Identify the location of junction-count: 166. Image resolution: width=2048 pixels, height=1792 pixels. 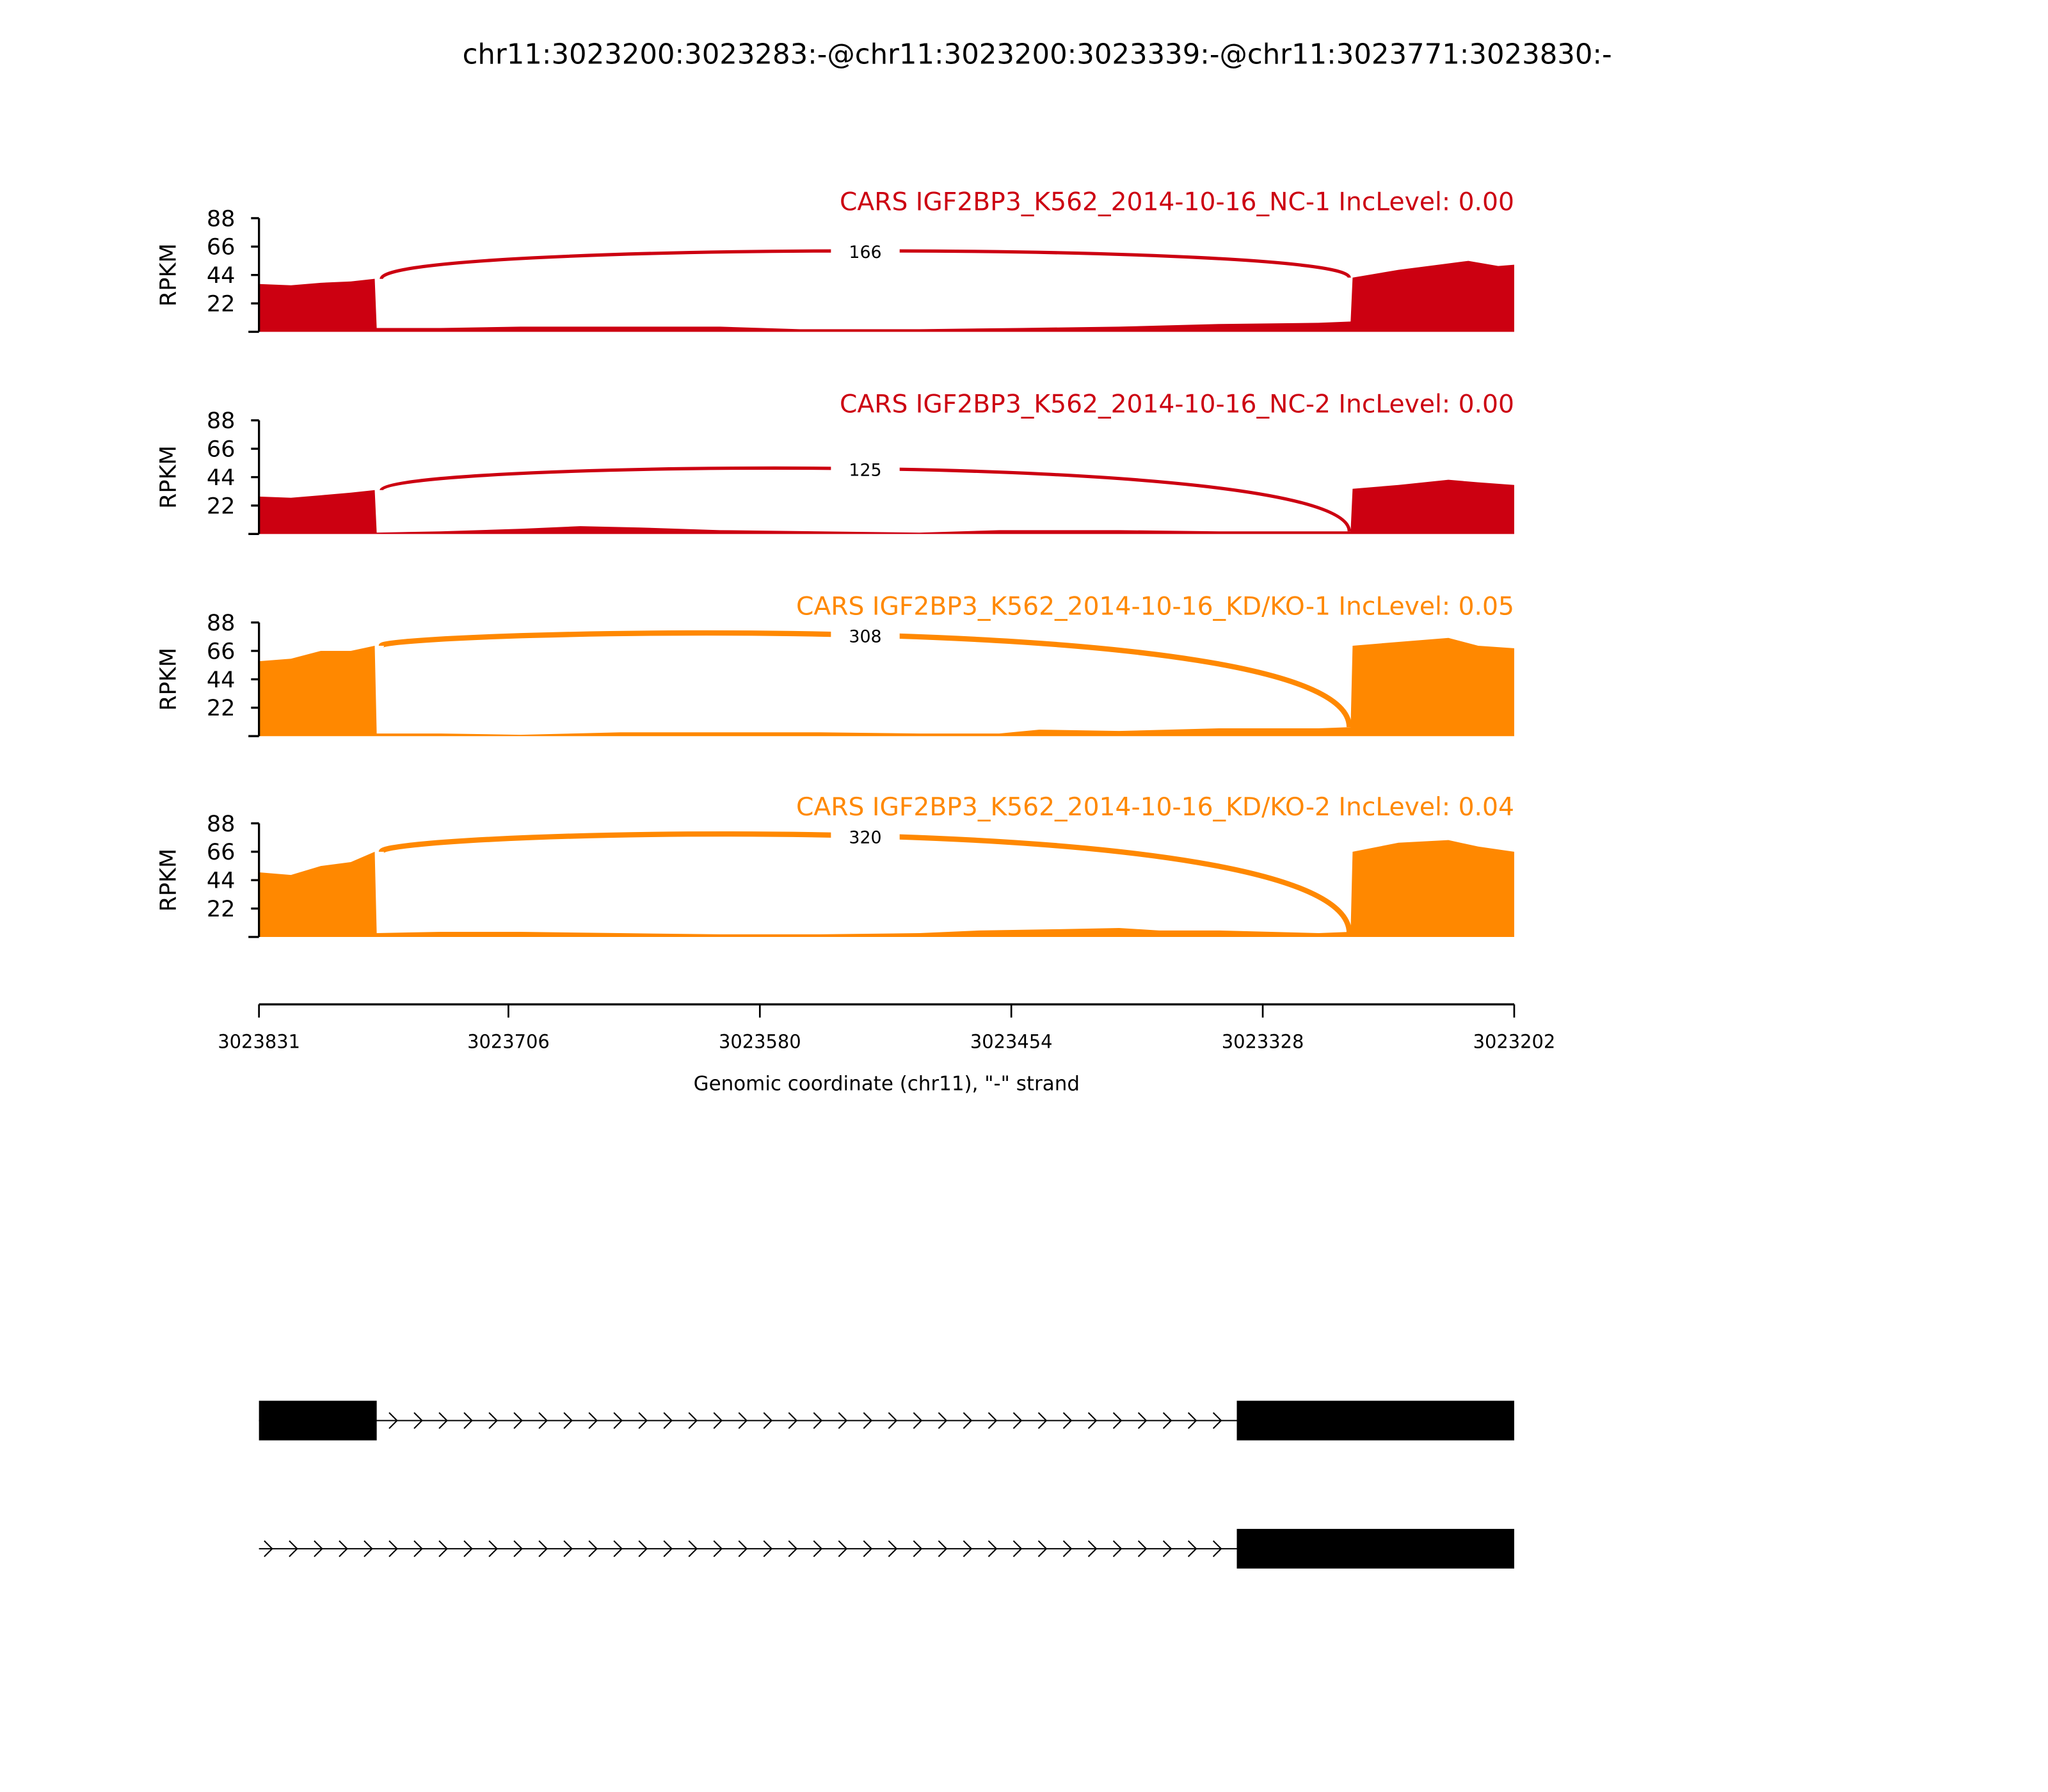
(865, 252).